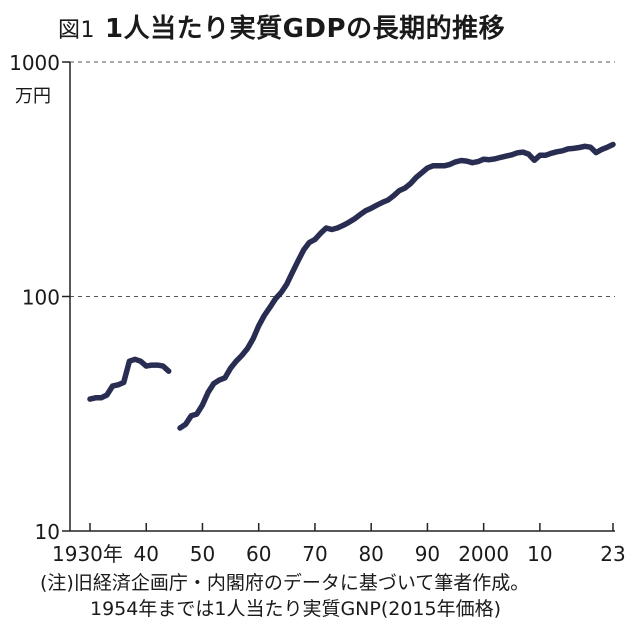  Describe the element at coordinates (285, 583) in the screenshot. I see `note-line-1: (注)旧経済企画庁・内閣府のデータに基づいて筆者作成。` at that location.